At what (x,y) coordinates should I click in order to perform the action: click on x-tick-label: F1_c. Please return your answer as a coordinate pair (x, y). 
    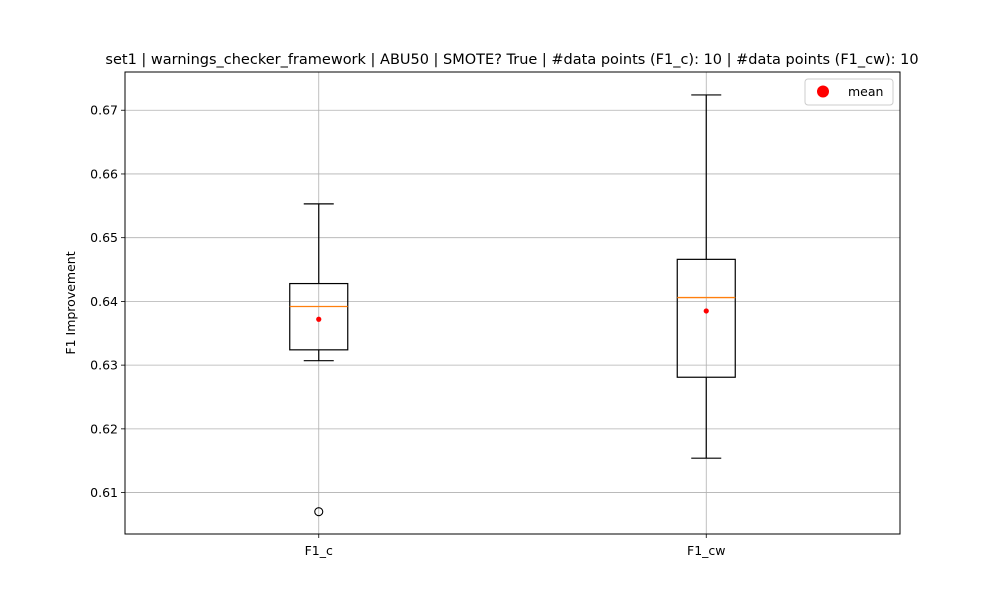
    Looking at the image, I should click on (319, 550).